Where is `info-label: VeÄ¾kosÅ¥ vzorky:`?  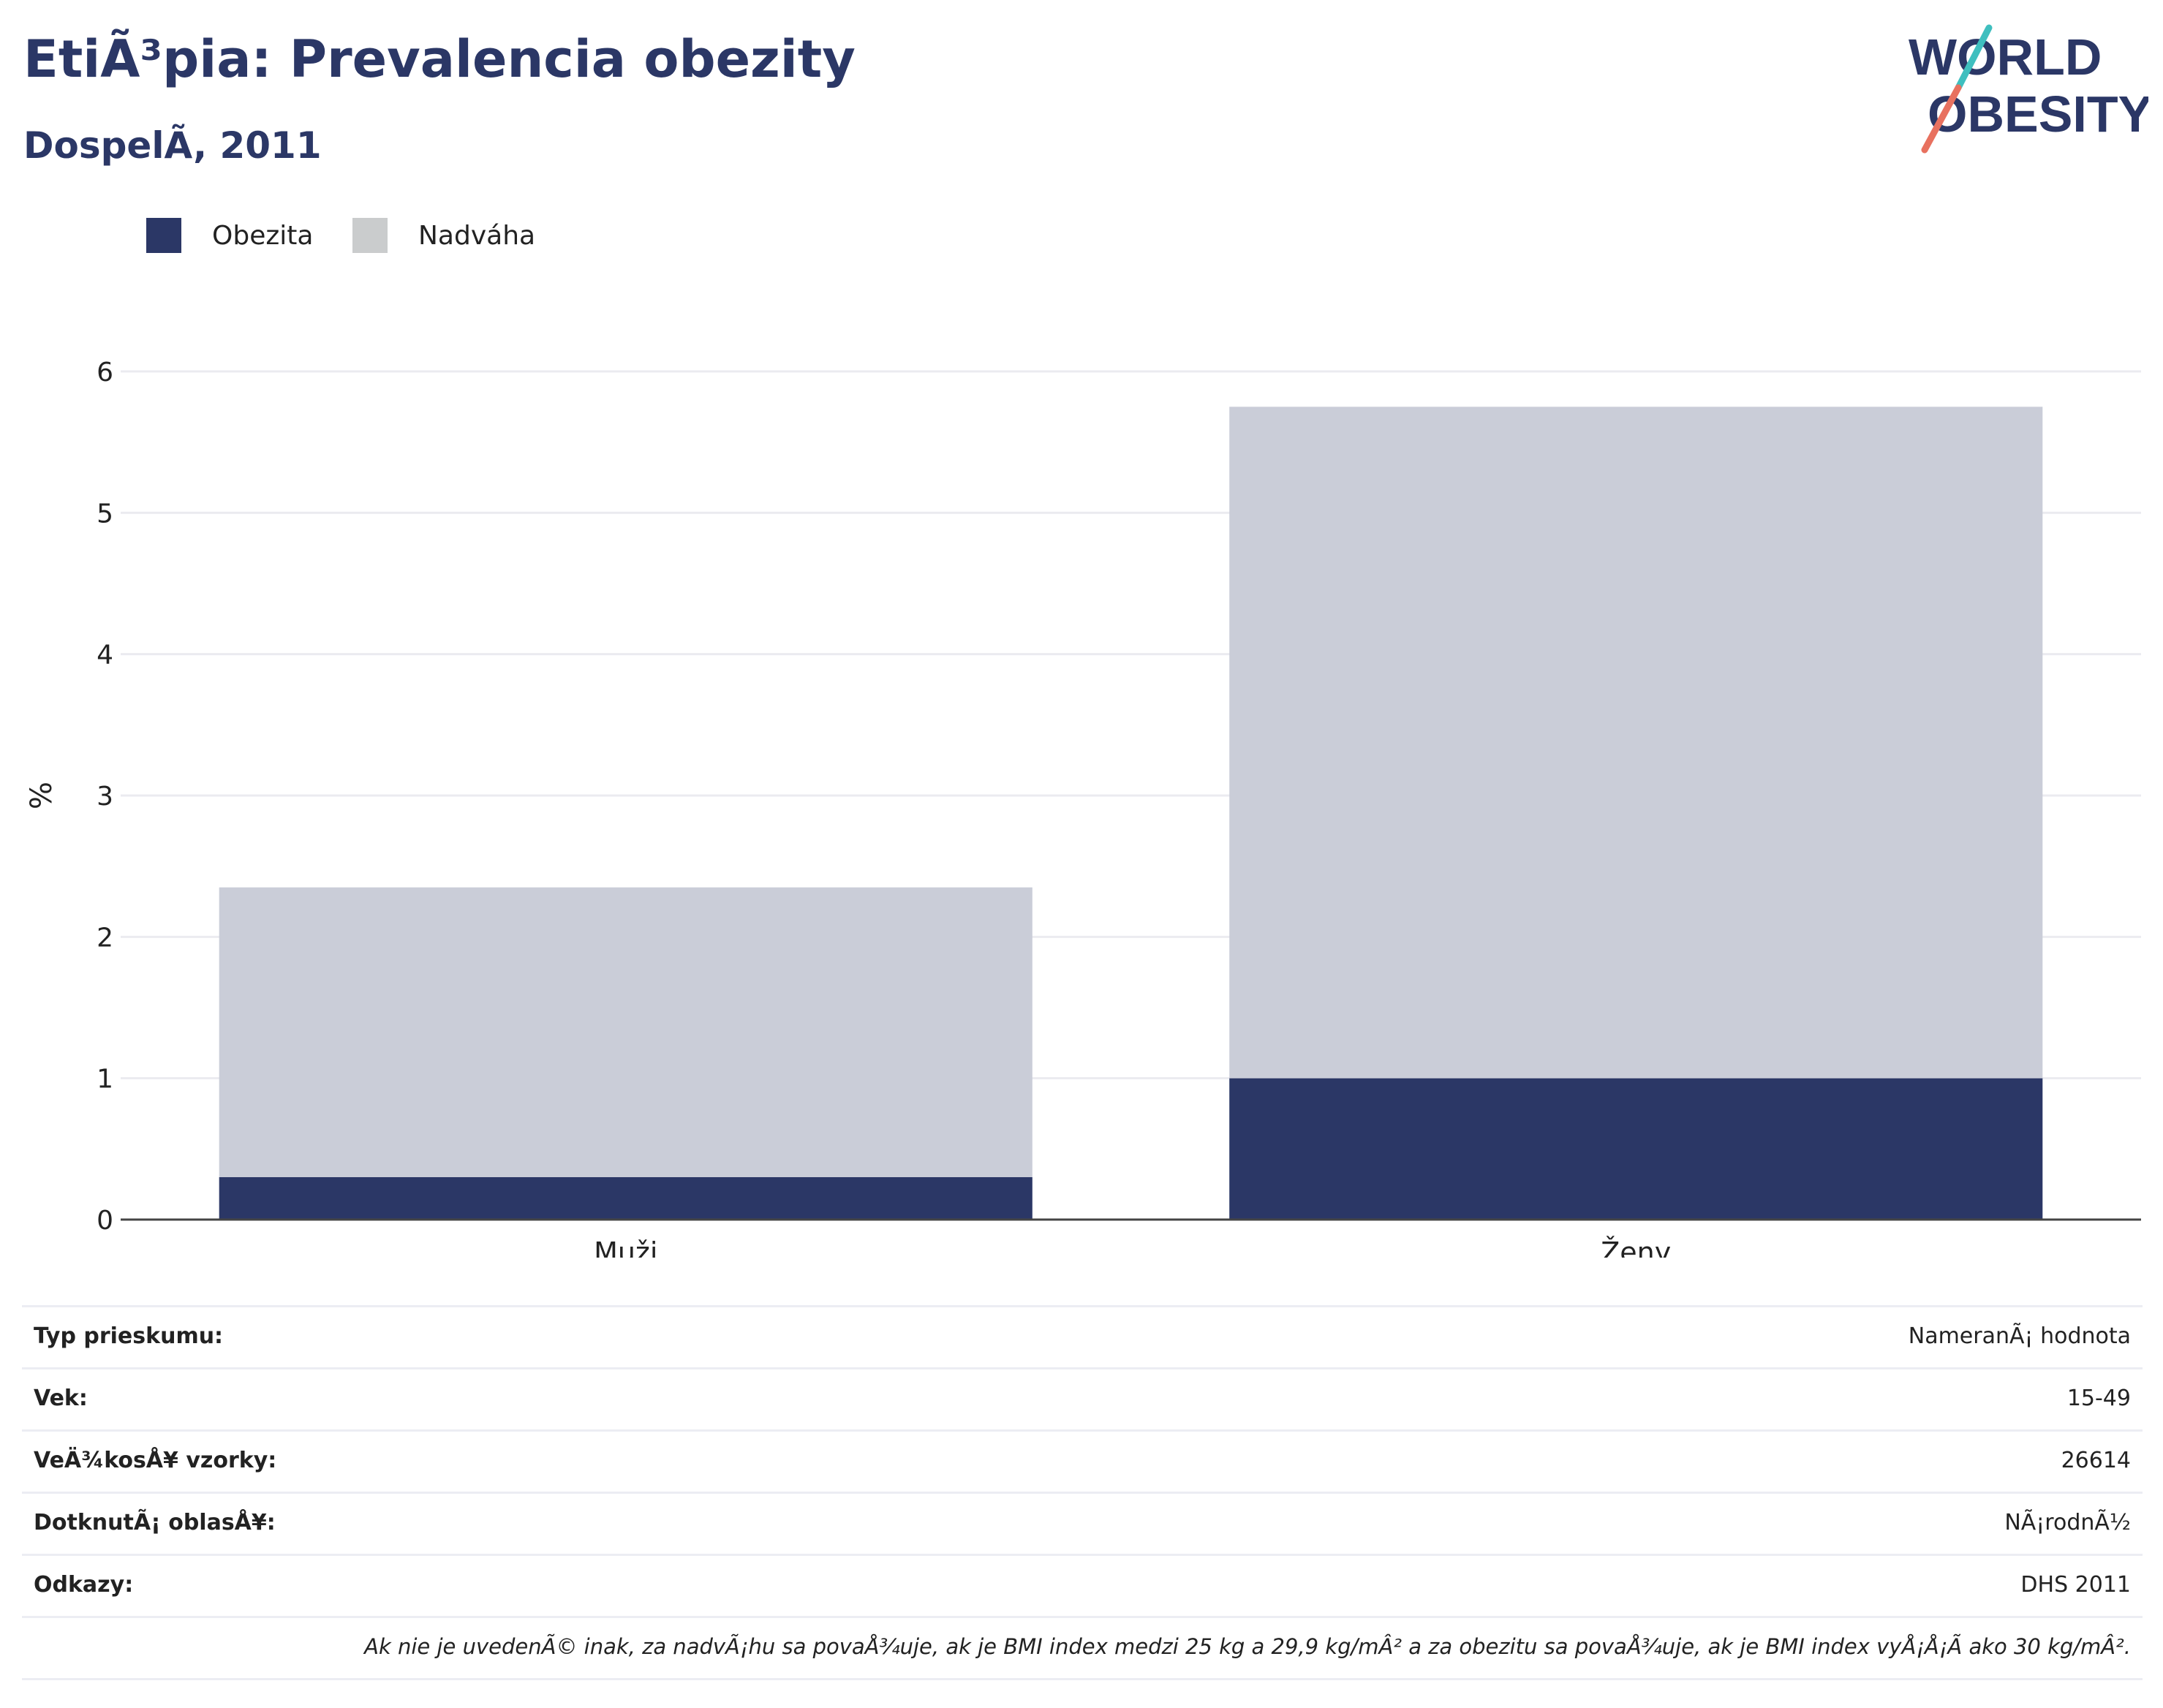 info-label: VeÄ¾kosÅ¥ vzorky: is located at coordinates (156, 1460).